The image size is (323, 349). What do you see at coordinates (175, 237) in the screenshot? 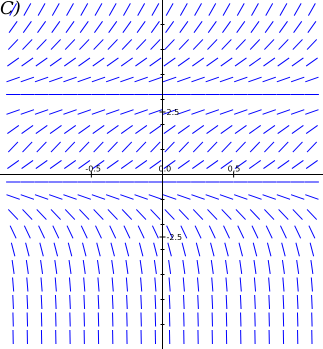
I see `y-tick-label: -2.5` at bounding box center [175, 237].